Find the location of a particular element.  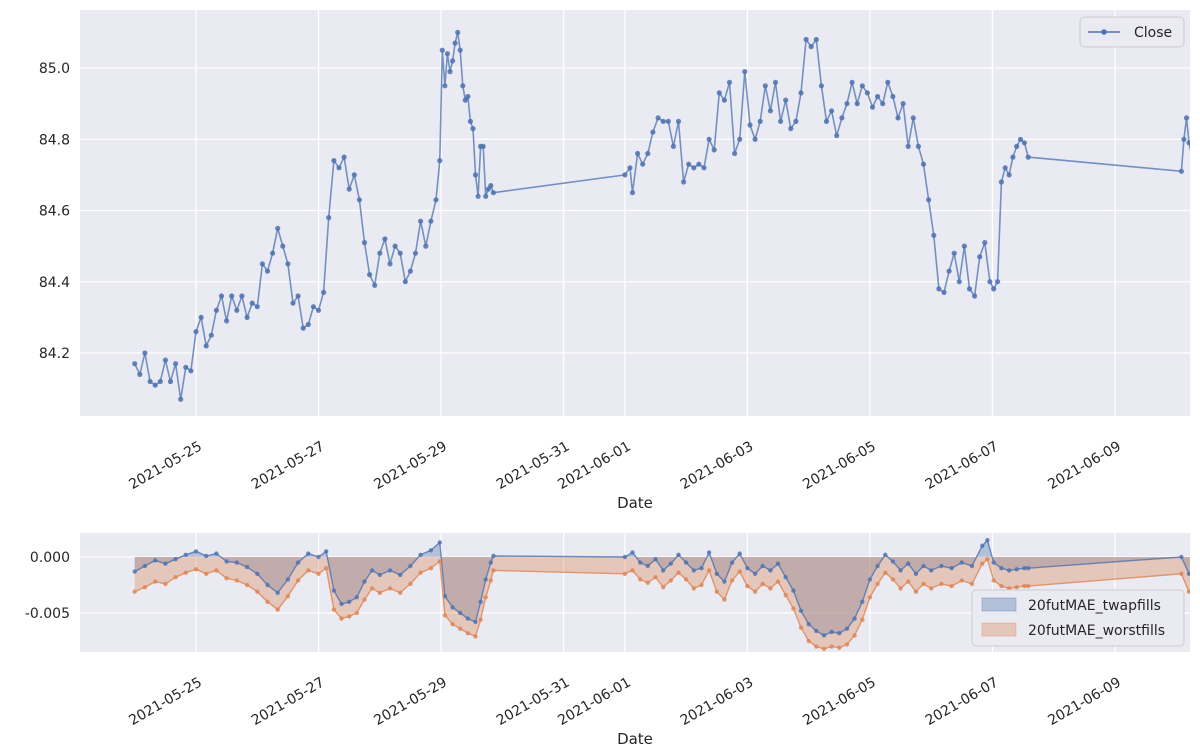

legend-label-20futmae_twapfills: 20futMAE_twapfills is located at coordinates (1094, 606).